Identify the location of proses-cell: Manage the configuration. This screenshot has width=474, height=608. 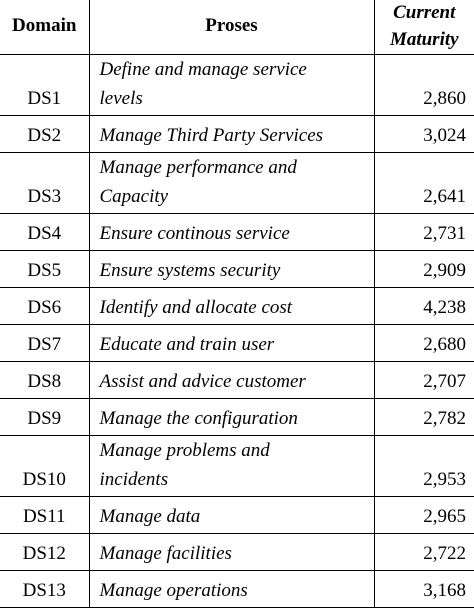
(231, 416).